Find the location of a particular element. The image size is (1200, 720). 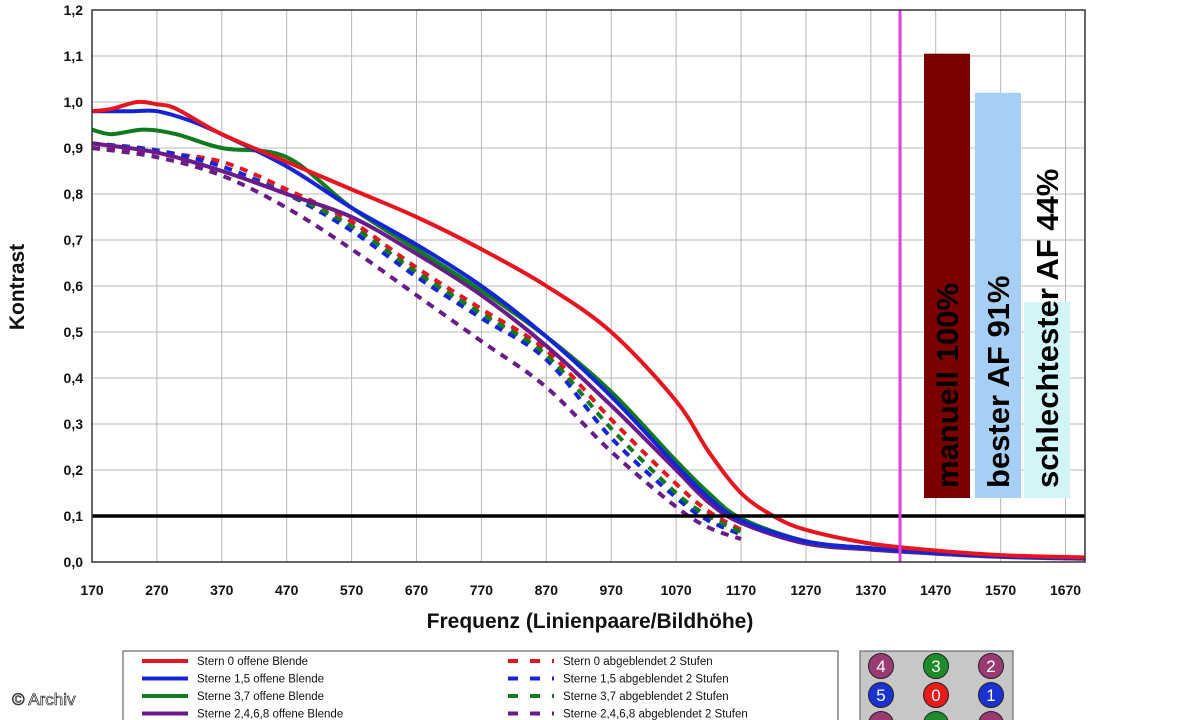

x-tick-label: 170 is located at coordinates (92, 590).